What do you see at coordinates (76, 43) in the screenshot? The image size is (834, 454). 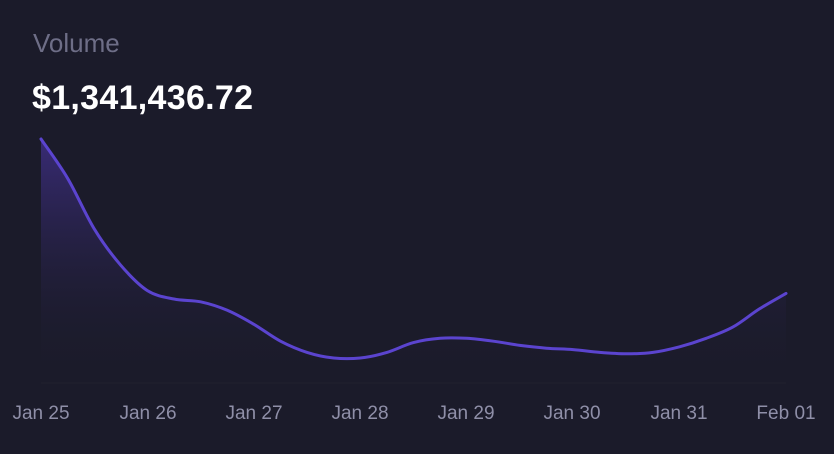 I see `metric-label: Volume` at bounding box center [76, 43].